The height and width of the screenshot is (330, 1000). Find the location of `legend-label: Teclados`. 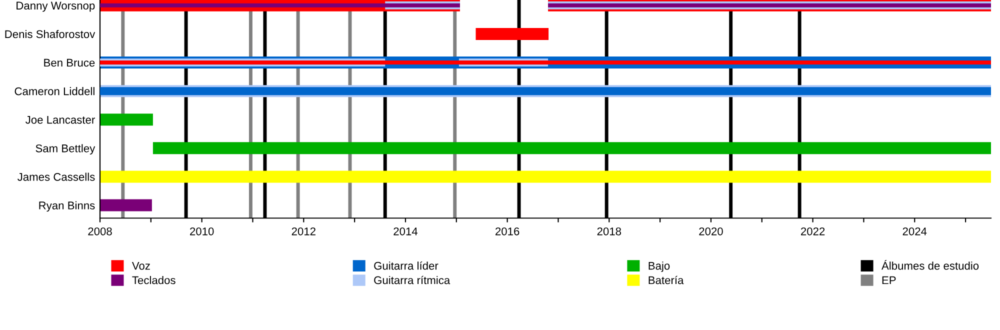

legend-label: Teclados is located at coordinates (154, 280).